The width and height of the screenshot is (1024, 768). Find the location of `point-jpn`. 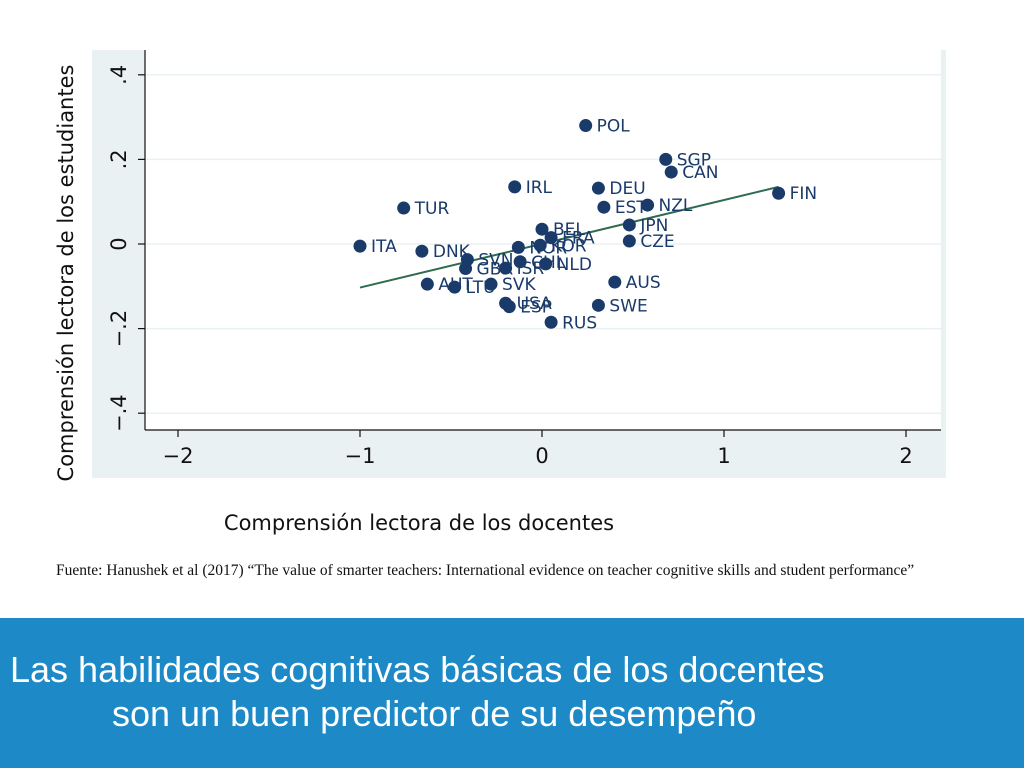

point-jpn is located at coordinates (629, 225).